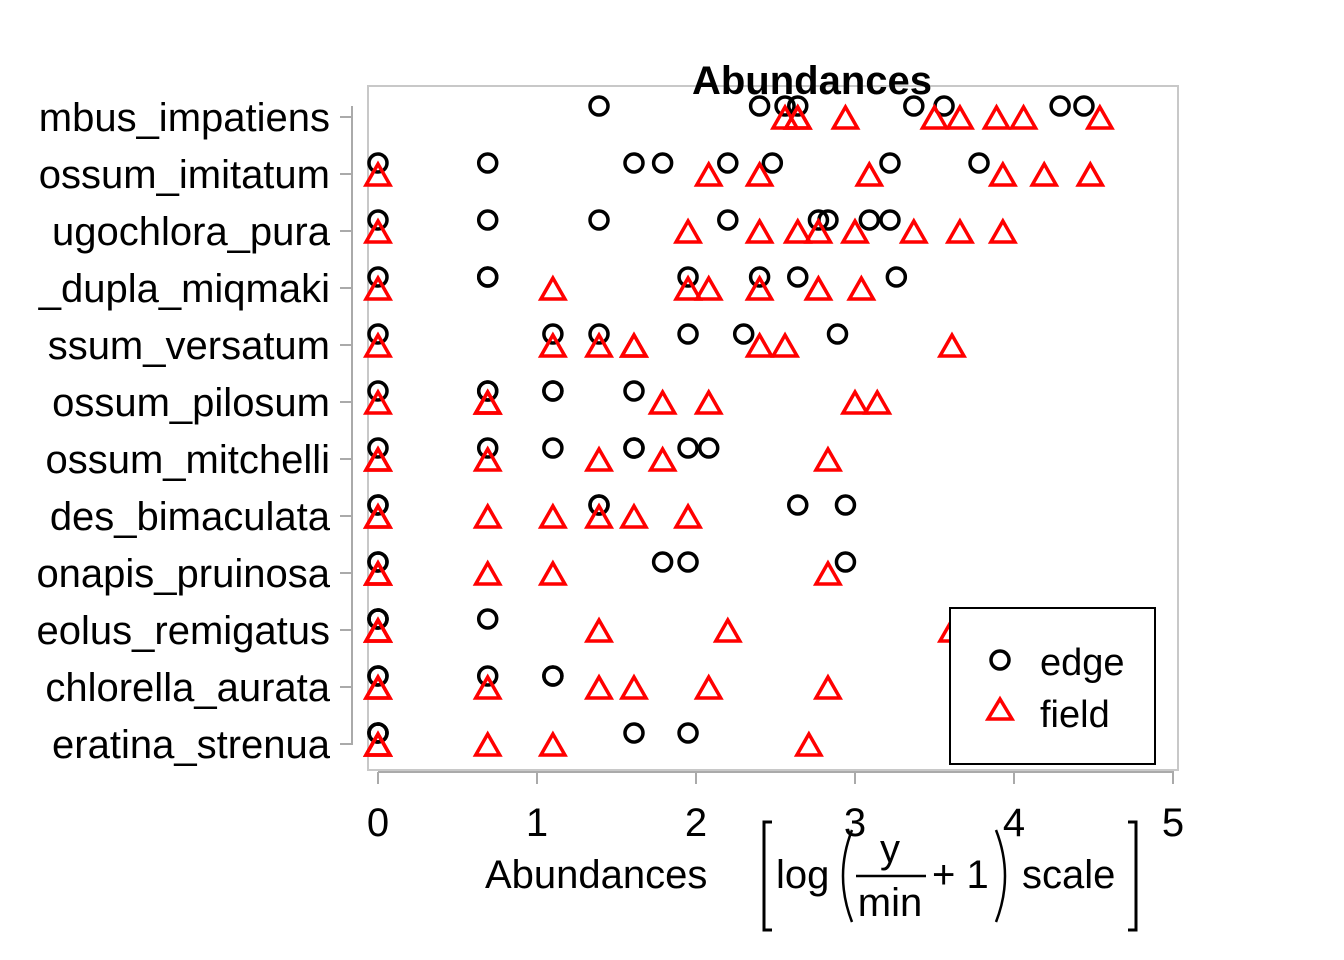 This screenshot has width=1344, height=960. What do you see at coordinates (378, 823) in the screenshot?
I see `x-tick-label: 0` at bounding box center [378, 823].